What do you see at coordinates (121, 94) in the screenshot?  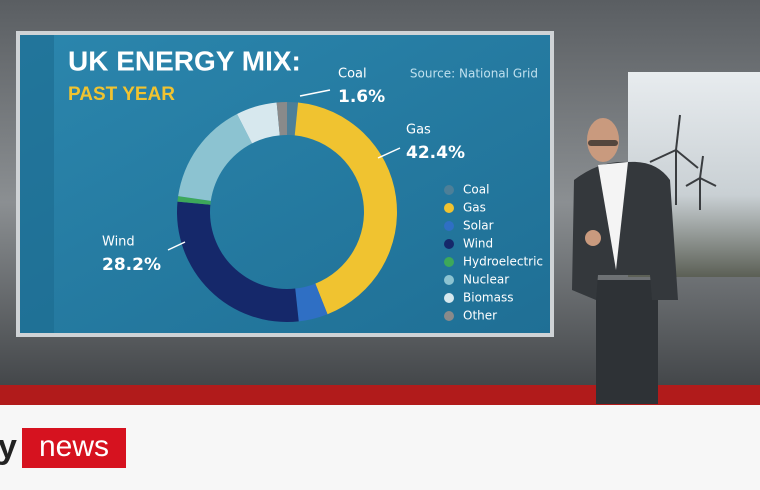 I see `chart-subtitle: PAST YEAR` at bounding box center [121, 94].